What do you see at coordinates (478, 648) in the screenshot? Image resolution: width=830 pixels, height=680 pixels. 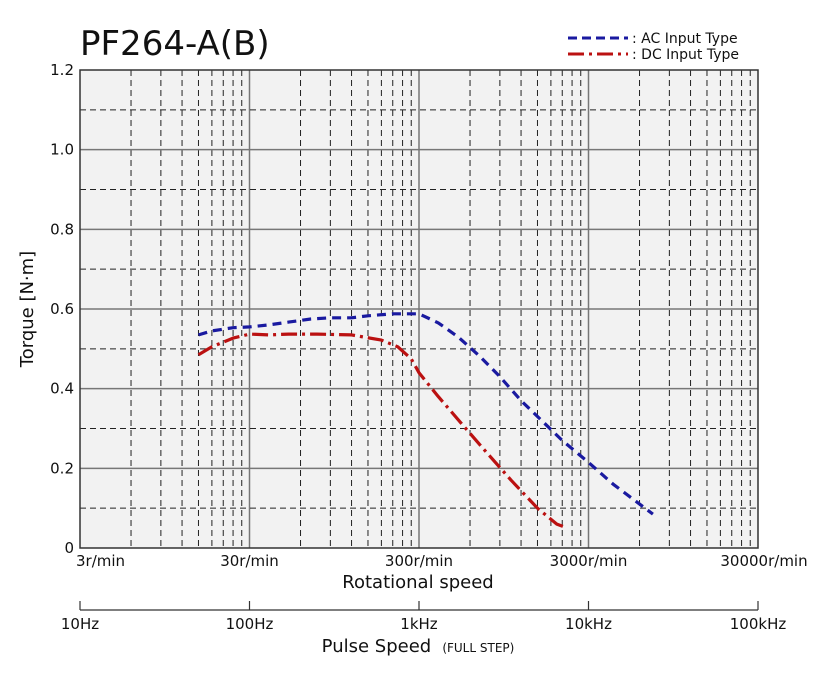 I see `full-step-note: (FULL STEP)` at bounding box center [478, 648].